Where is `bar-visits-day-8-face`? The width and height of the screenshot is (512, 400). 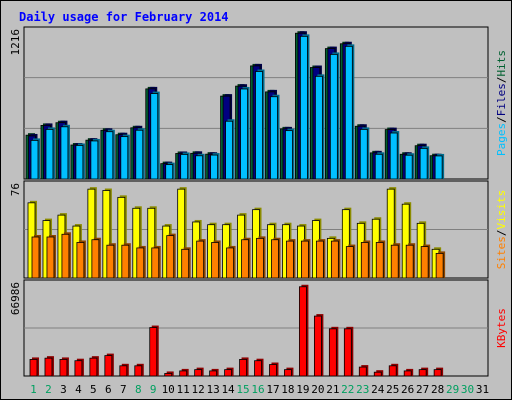
bar-visits-day-8-face is located at coordinates (136, 243).